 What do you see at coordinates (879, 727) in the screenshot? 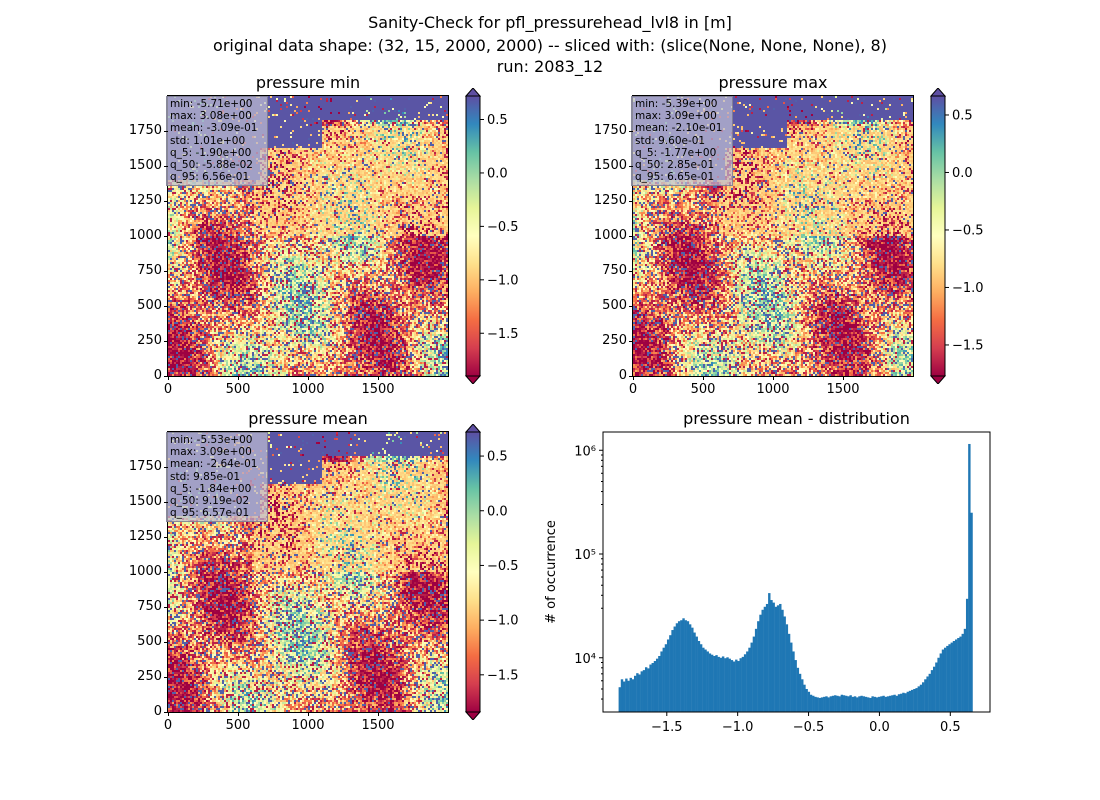
I see `x-tick-label: 0.0` at bounding box center [879, 727].